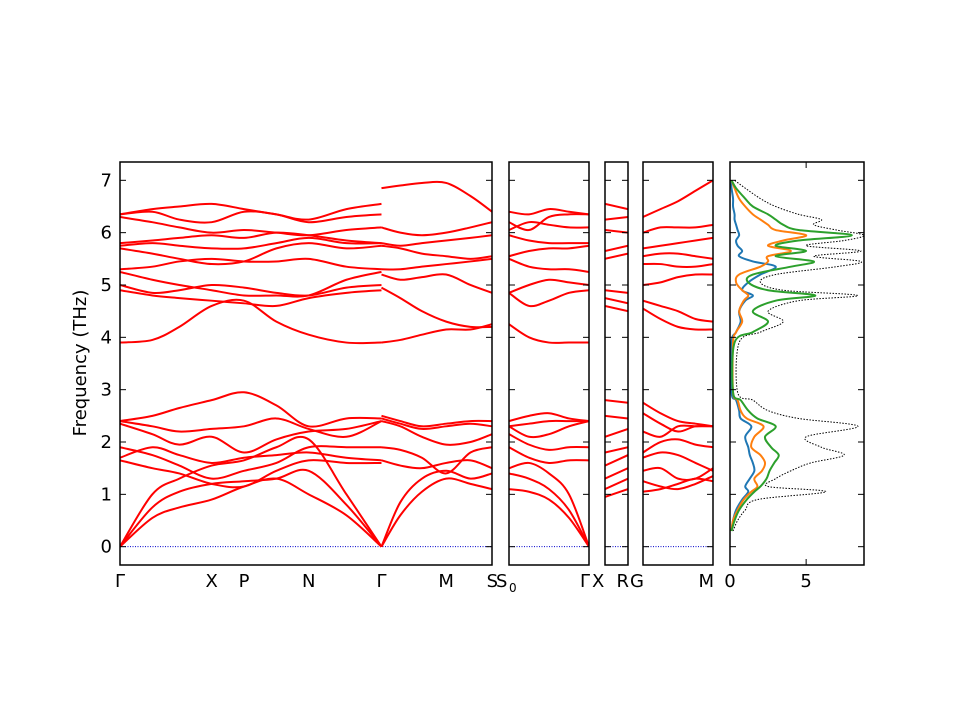  Describe the element at coordinates (585, 581) in the screenshot. I see `x-tick-label: Γ` at that location.